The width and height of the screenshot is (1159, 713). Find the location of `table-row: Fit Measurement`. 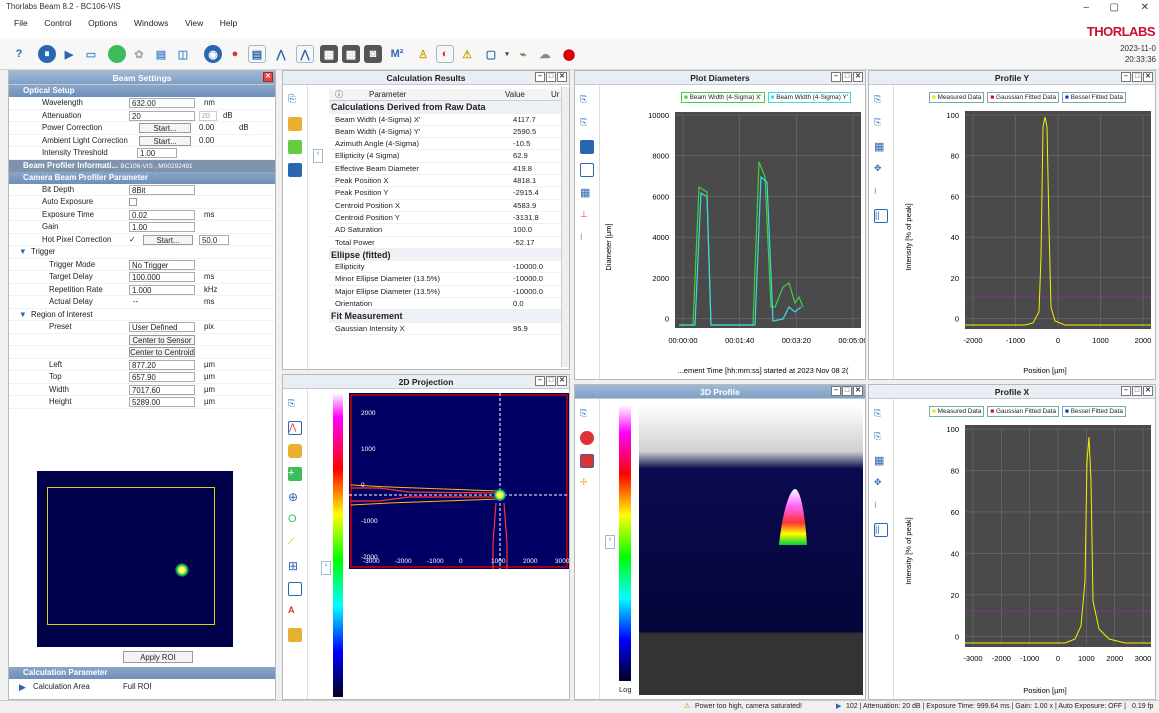

table-row: Fit Measurement is located at coordinates (445, 316).